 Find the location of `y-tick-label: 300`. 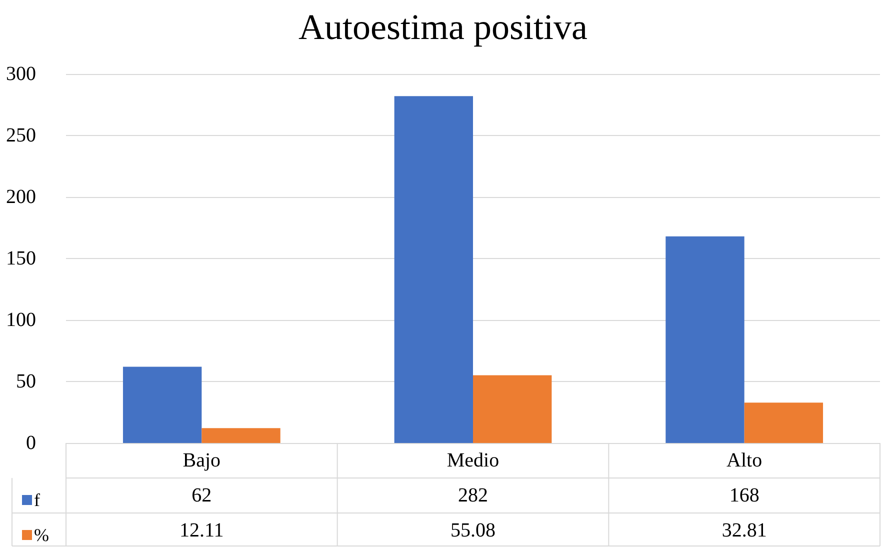

y-tick-label: 300 is located at coordinates (21, 74).